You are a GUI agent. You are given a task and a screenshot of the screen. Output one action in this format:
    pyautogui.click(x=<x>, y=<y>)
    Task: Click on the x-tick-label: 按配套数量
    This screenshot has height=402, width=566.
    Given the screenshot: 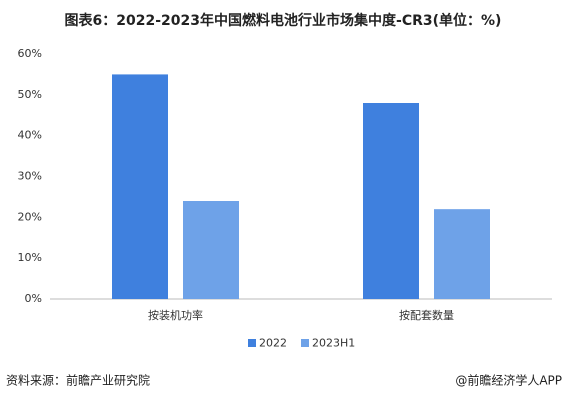 What is the action you would take?
    pyautogui.click(x=426, y=315)
    